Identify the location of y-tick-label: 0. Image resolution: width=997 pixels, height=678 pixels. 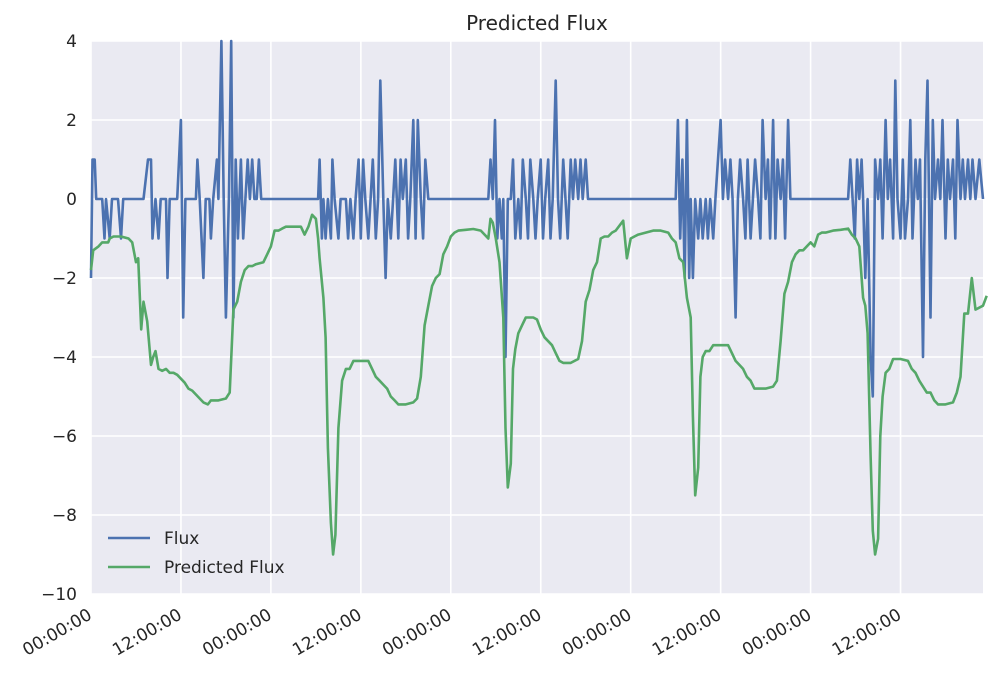
(71, 200).